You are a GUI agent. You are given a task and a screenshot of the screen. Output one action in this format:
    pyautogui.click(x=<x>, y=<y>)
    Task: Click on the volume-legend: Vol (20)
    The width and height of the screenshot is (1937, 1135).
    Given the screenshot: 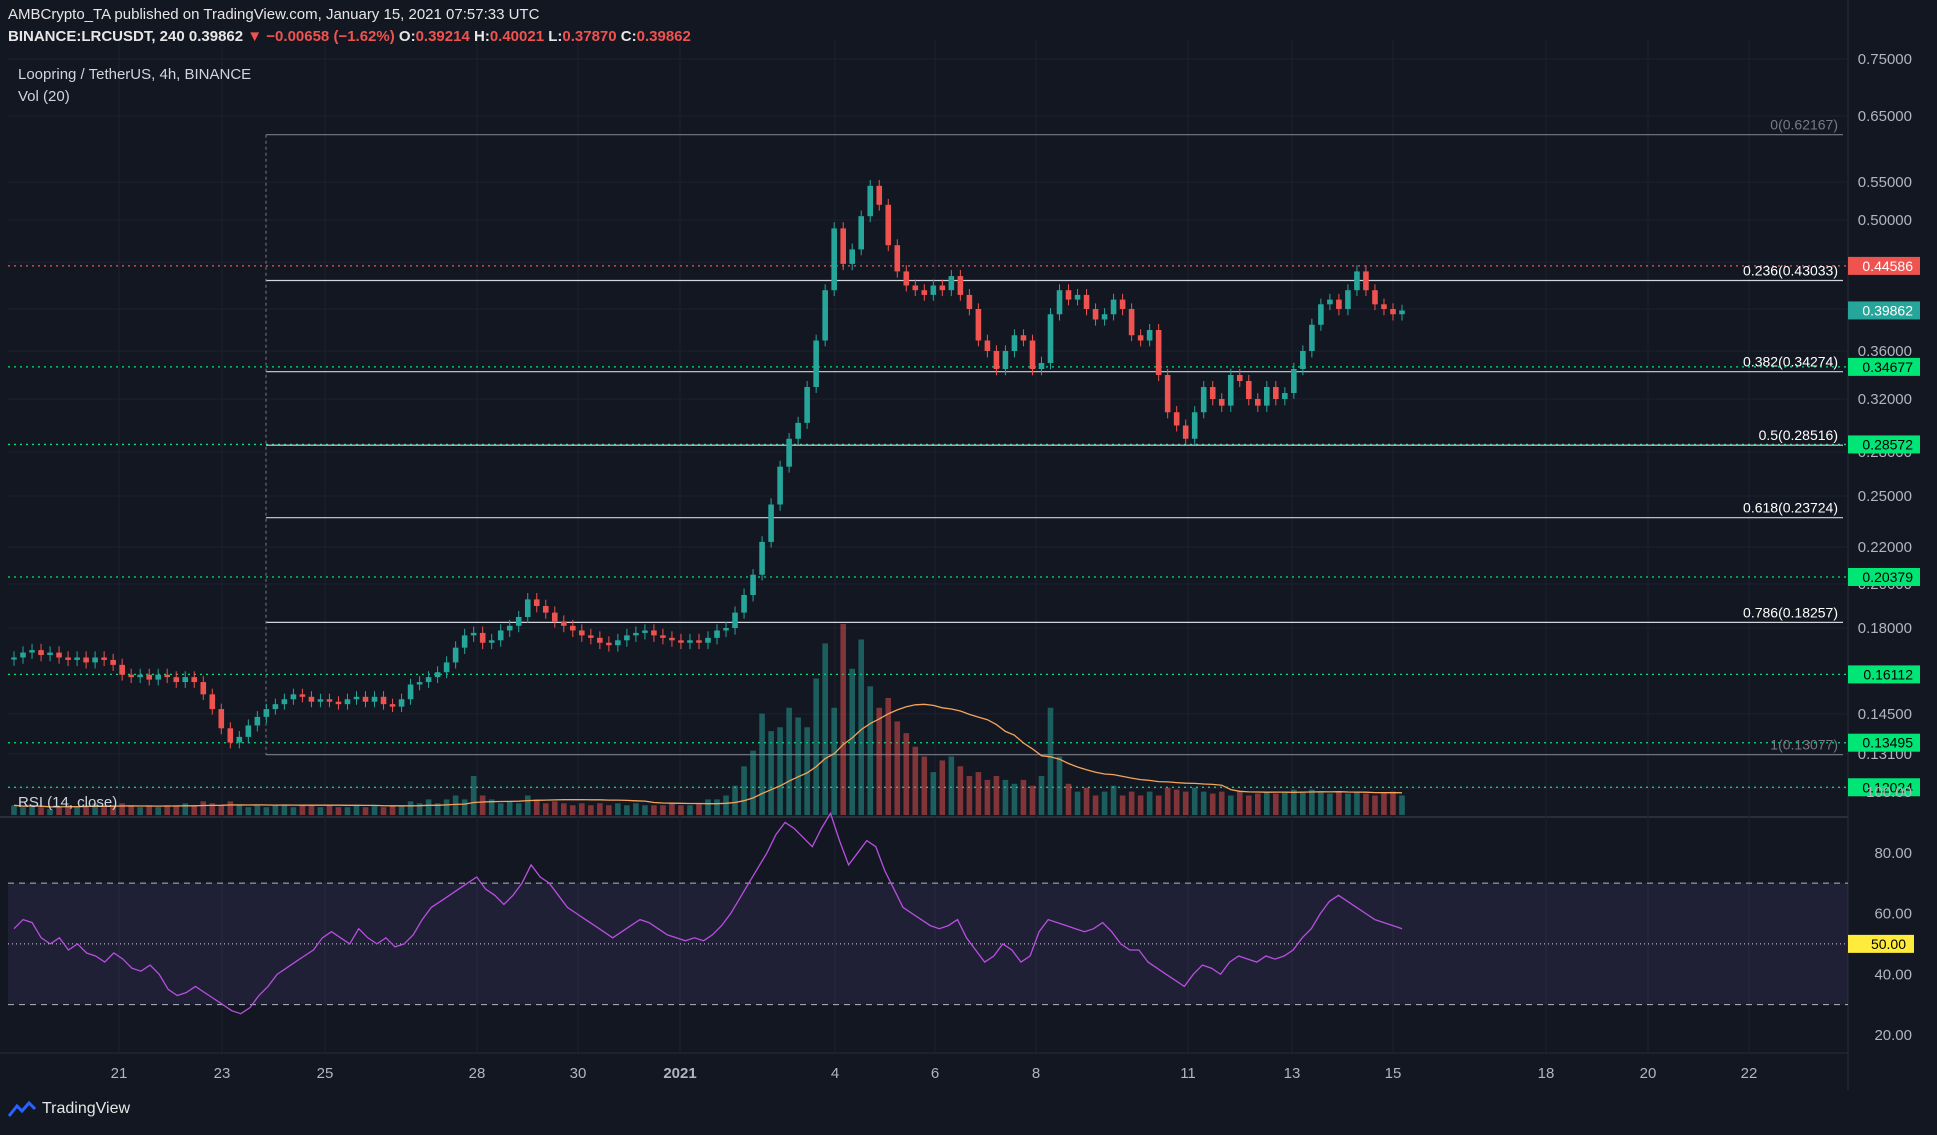 What is the action you would take?
    pyautogui.click(x=44, y=96)
    